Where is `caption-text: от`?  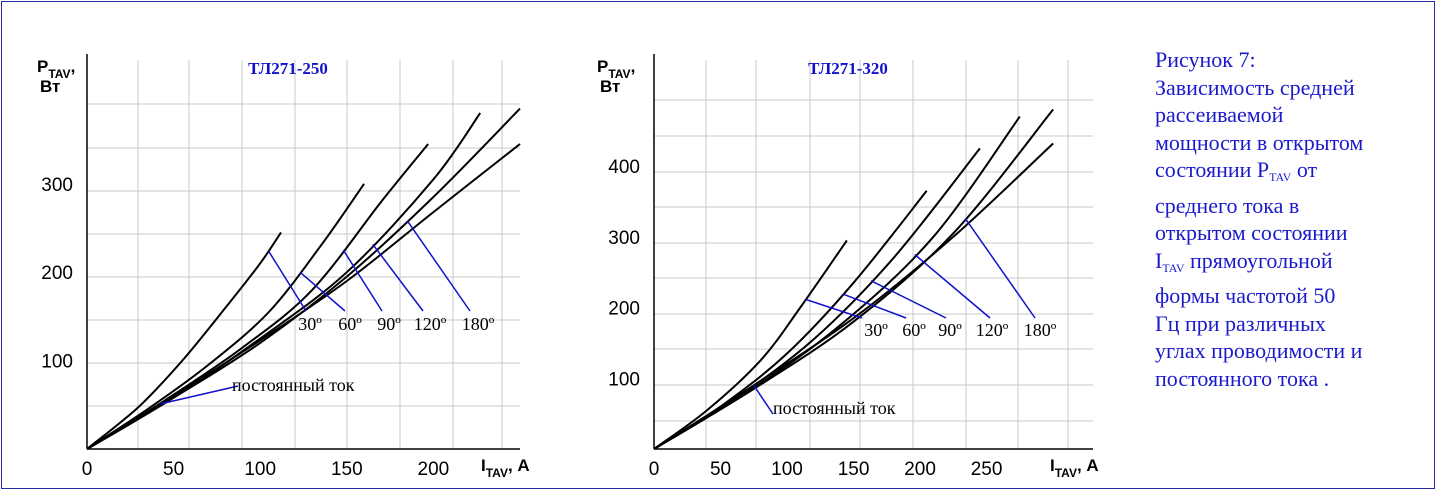 caption-text: от is located at coordinates (1304, 169).